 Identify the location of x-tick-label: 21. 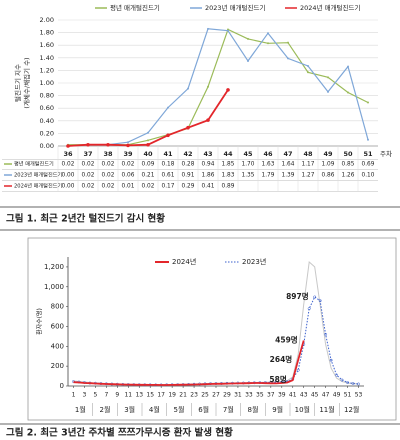
(183, 395).